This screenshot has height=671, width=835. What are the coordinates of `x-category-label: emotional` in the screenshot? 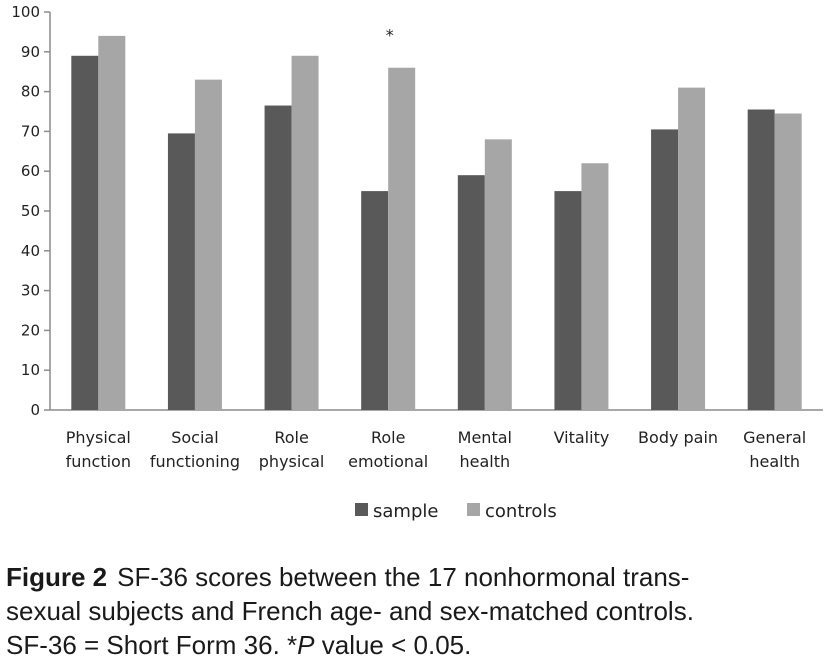 It's located at (388, 461).